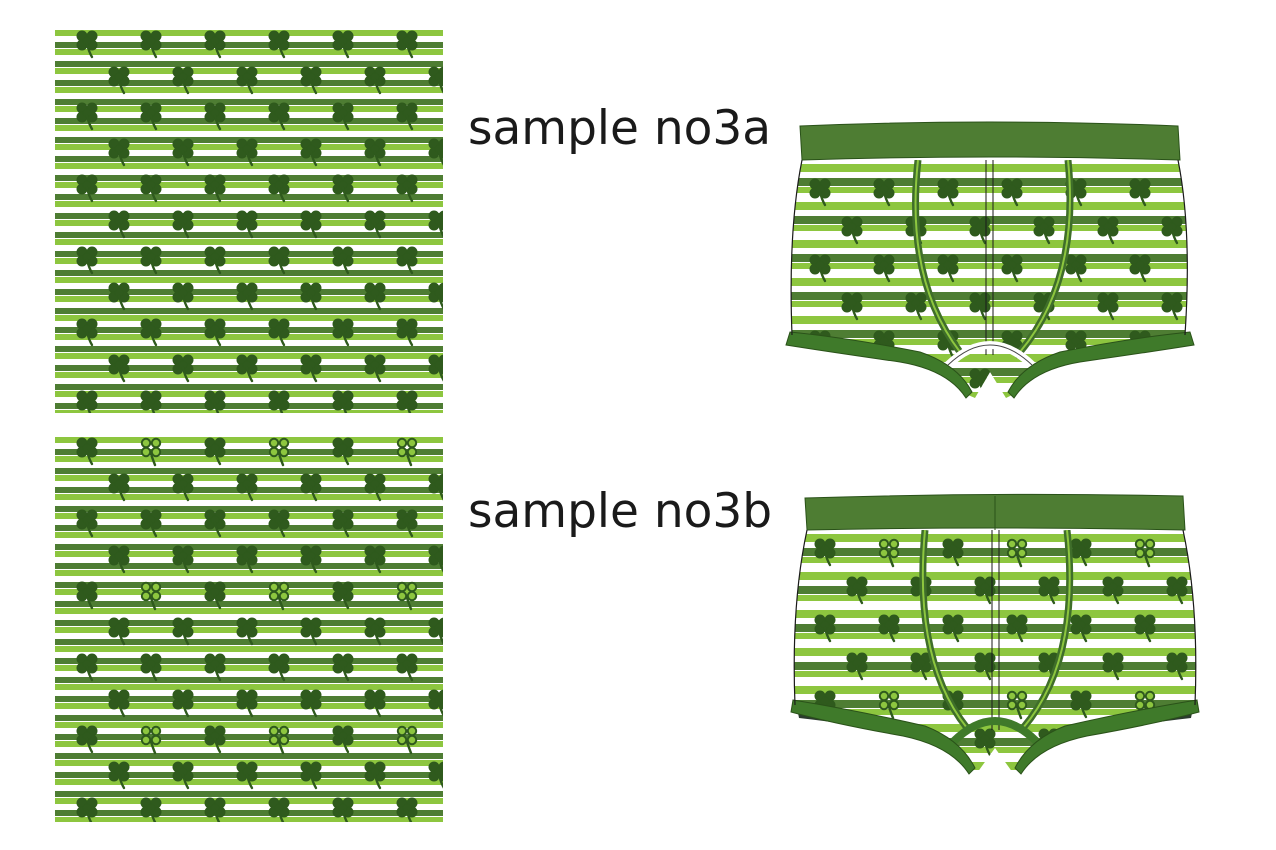 Image resolution: width=1276 pixels, height=850 pixels. Describe the element at coordinates (620, 128) in the screenshot. I see `sample-label-a: sample no3a` at that location.